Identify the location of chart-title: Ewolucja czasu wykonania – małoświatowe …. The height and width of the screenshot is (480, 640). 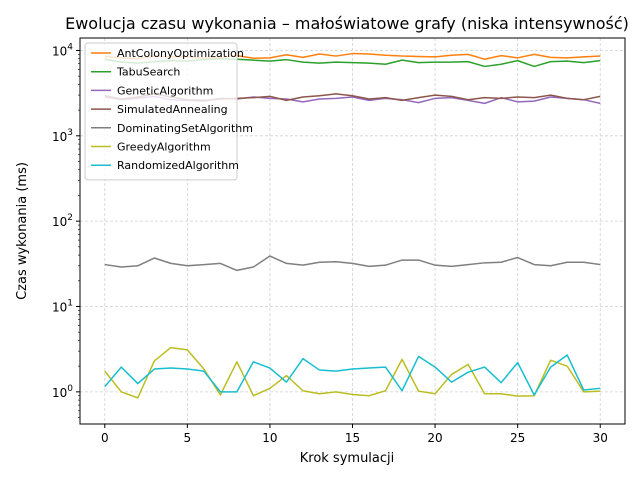
(347, 23).